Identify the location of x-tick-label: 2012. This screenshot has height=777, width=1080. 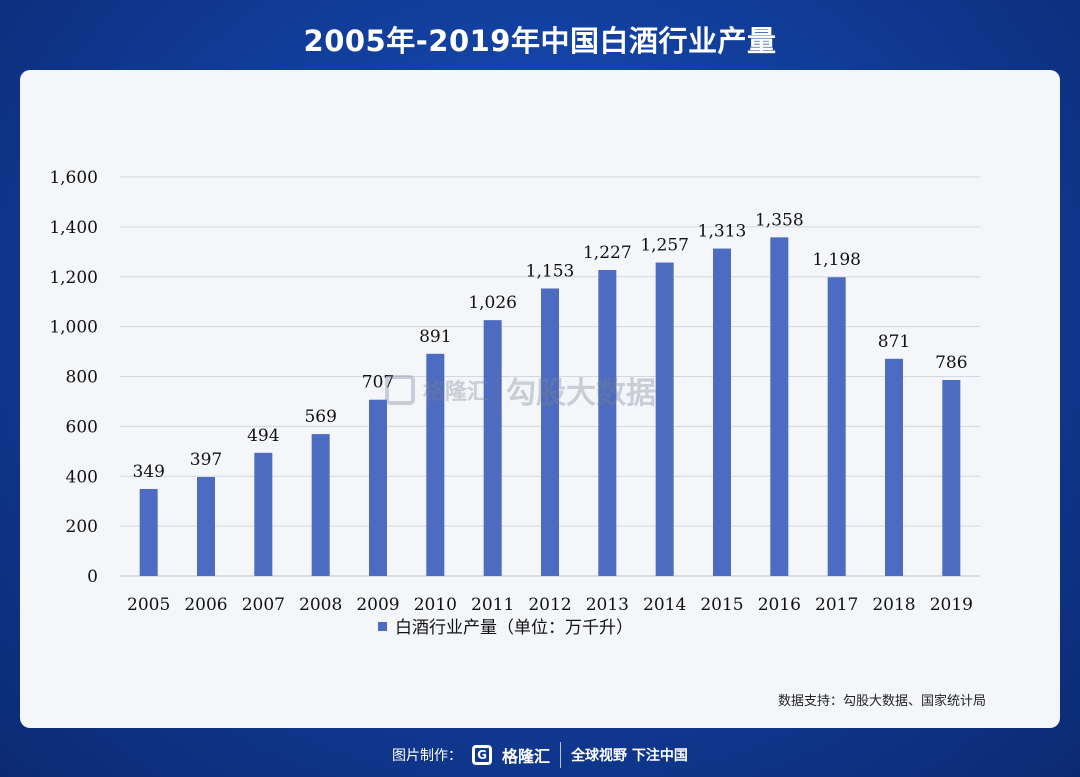
(549, 605).